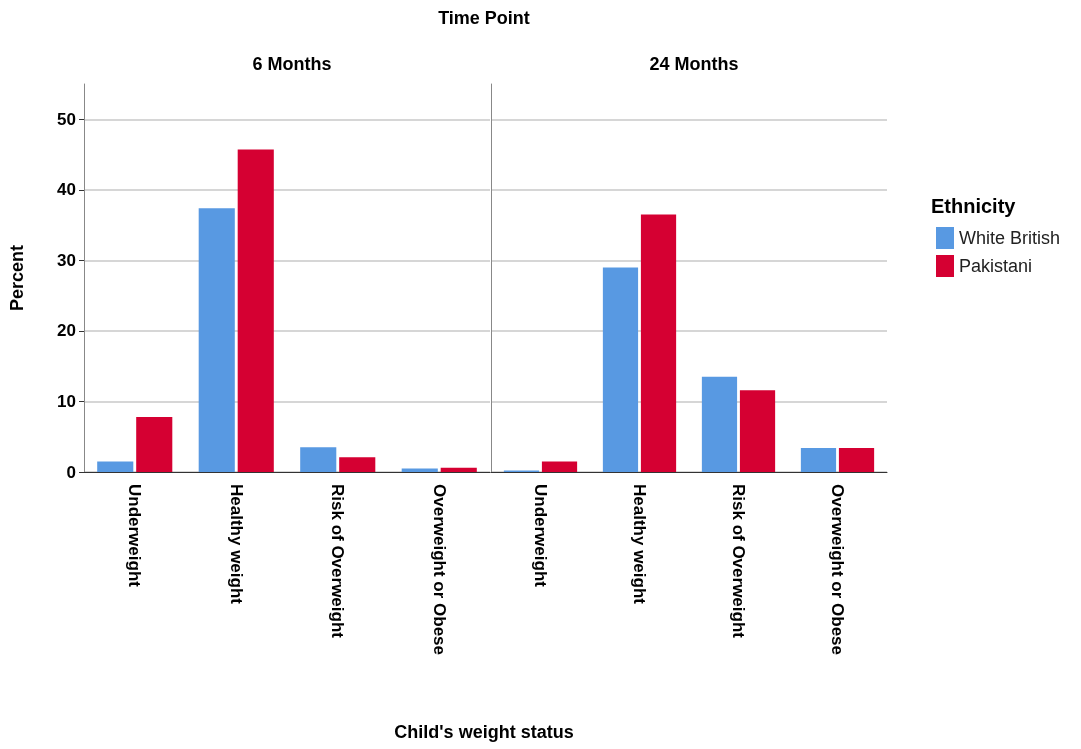  I want to click on y-tick-label: 30, so click(66, 260).